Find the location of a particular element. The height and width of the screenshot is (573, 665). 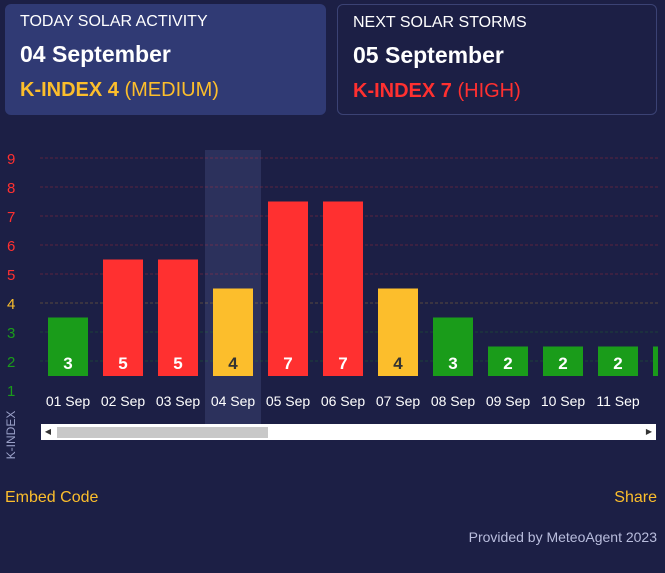

next-date: 05 September is located at coordinates (428, 55).